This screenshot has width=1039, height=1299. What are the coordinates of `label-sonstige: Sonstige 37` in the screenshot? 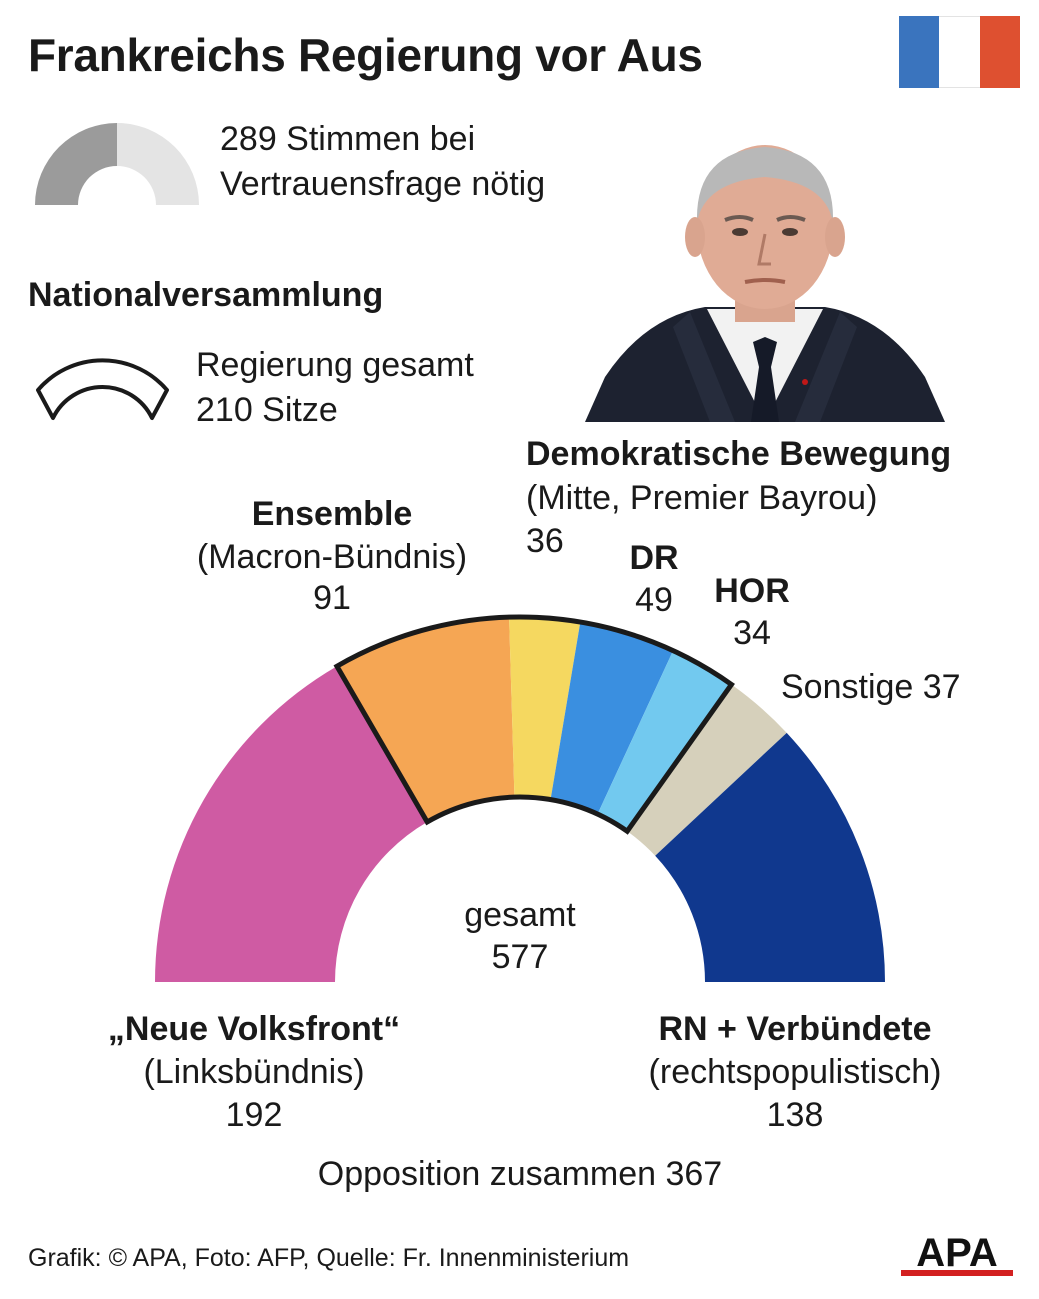 It's located at (871, 687).